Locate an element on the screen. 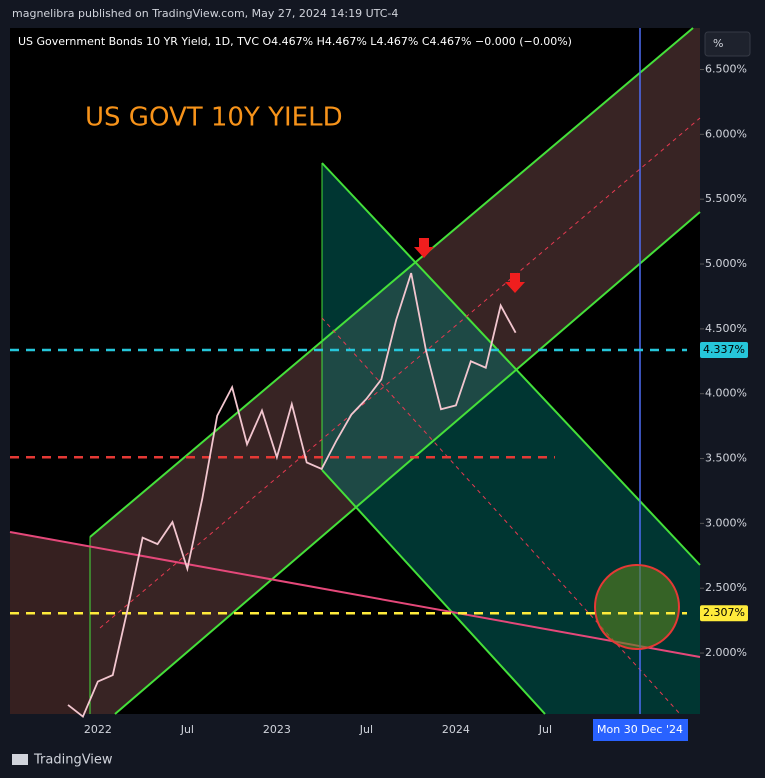 The image size is (765, 778). y-tick-label: 2.500% is located at coordinates (726, 587).